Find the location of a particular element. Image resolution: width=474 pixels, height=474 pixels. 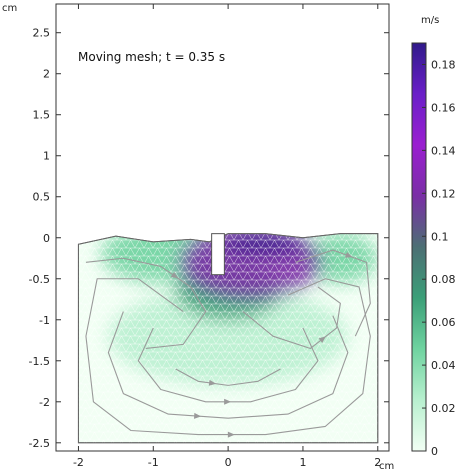

x-axis-unit-label: cm is located at coordinates (386, 466).